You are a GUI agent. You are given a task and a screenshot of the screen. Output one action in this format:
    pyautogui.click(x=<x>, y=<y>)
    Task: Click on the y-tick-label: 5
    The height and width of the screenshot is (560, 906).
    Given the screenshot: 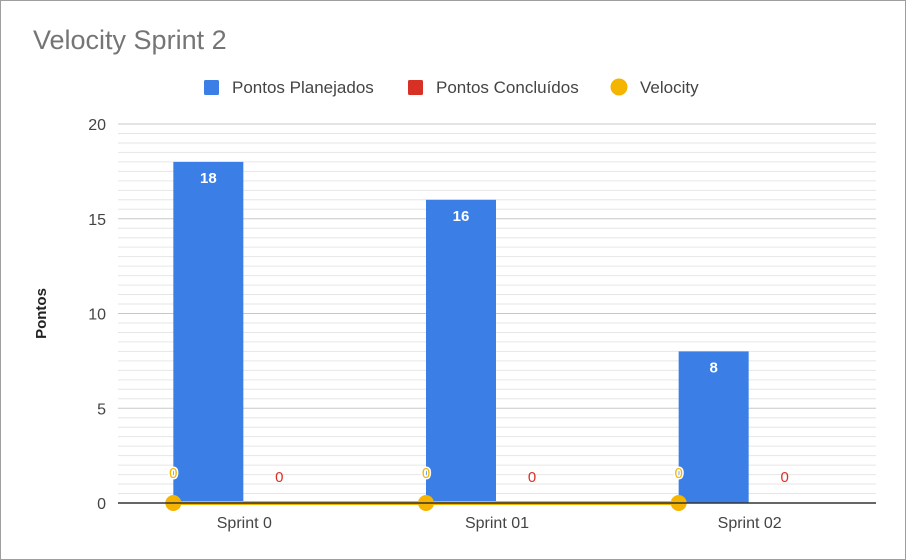 What is the action you would take?
    pyautogui.click(x=101, y=409)
    